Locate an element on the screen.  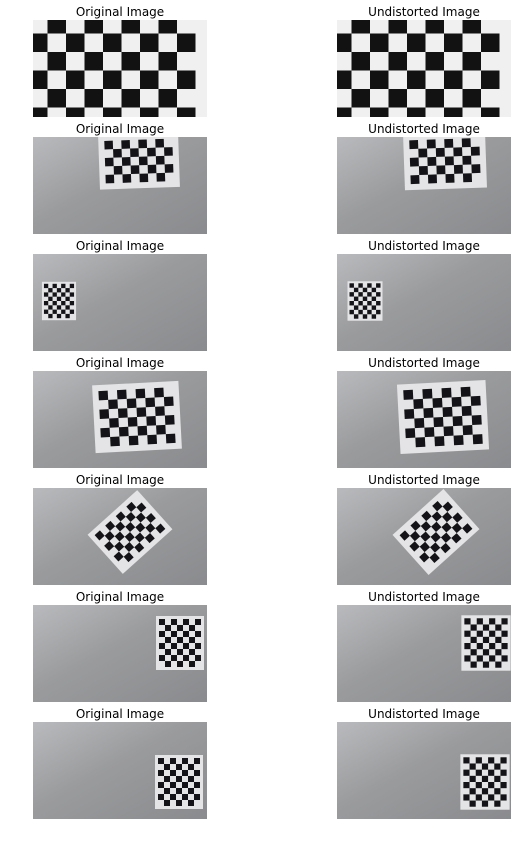
panel-title: Original Image is located at coordinates (120, 363).